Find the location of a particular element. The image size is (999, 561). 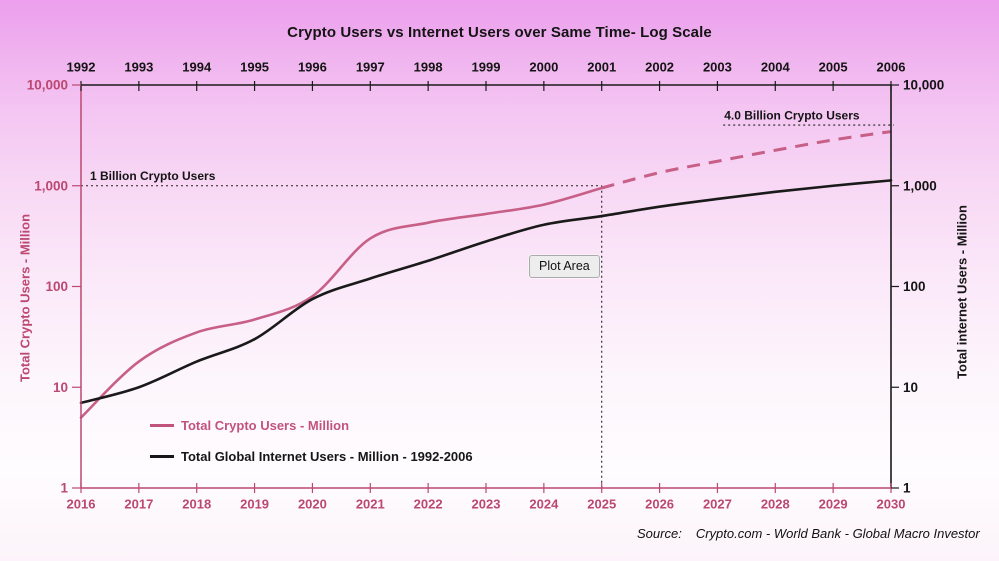

top-axis-year-label: 2003 is located at coordinates (717, 66).